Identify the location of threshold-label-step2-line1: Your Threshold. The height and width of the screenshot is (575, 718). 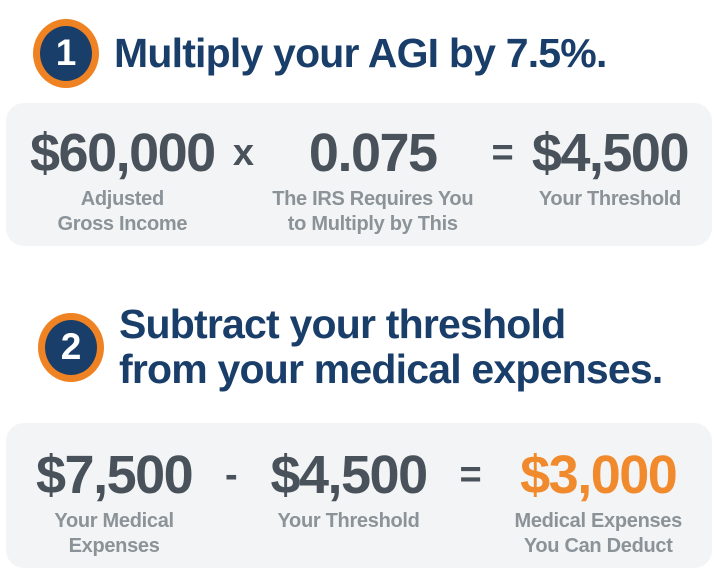
(348, 521).